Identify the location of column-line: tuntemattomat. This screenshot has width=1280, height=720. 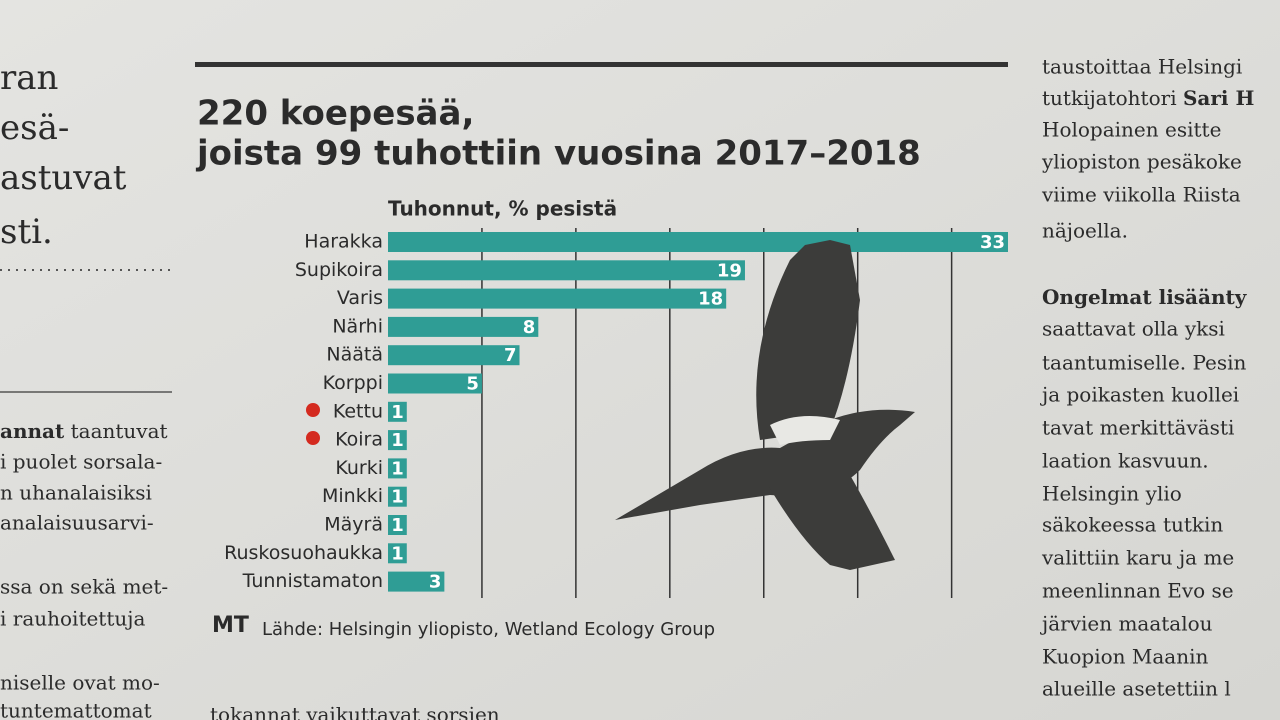
(76, 709).